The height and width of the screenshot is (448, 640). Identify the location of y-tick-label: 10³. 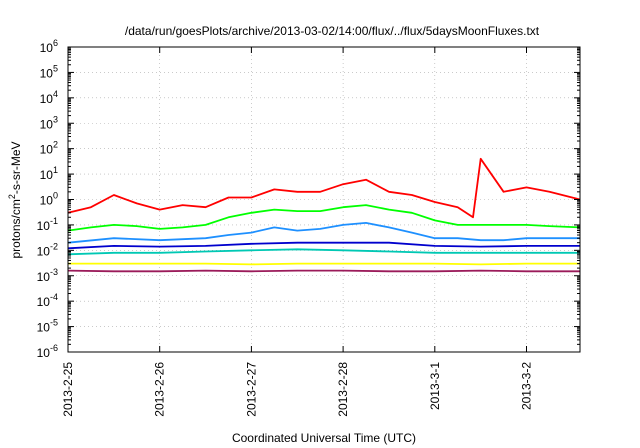
(49, 122).